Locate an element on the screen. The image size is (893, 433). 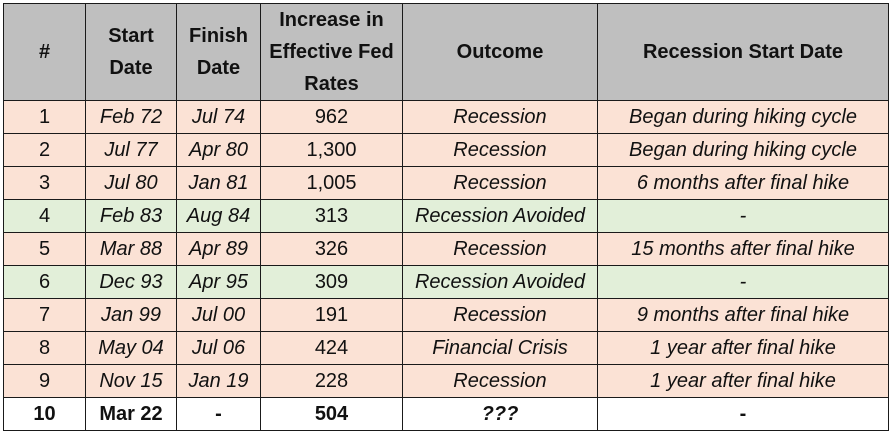
cell-start-date: Mar 88 is located at coordinates (131, 249).